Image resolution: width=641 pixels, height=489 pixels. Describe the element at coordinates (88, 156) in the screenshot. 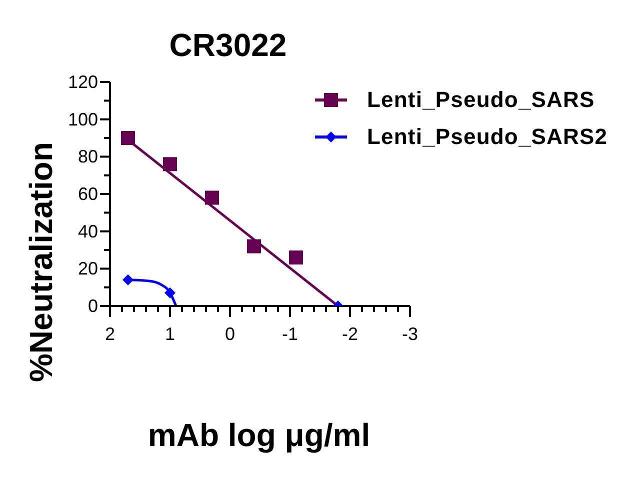

I see `y-tick-label: 80` at that location.